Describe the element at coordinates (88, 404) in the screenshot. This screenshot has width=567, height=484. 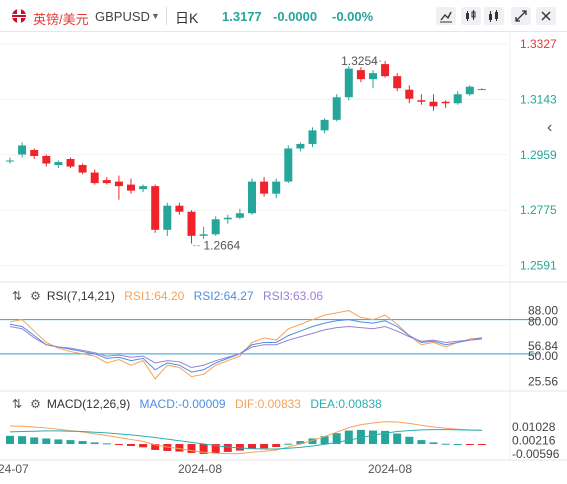
I see `macd-title: MACD(12,26,9)` at that location.